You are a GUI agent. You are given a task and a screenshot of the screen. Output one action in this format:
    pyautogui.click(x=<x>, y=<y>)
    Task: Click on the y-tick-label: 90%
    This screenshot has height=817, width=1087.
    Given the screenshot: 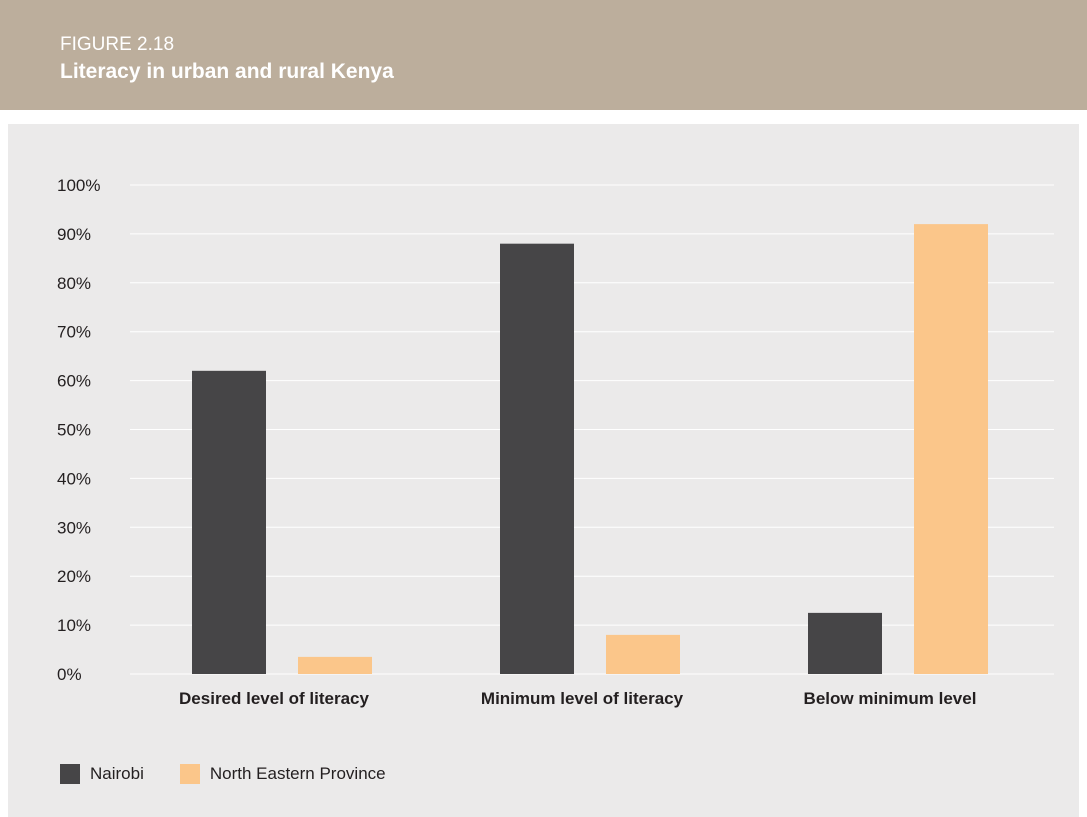 What is the action you would take?
    pyautogui.click(x=74, y=234)
    